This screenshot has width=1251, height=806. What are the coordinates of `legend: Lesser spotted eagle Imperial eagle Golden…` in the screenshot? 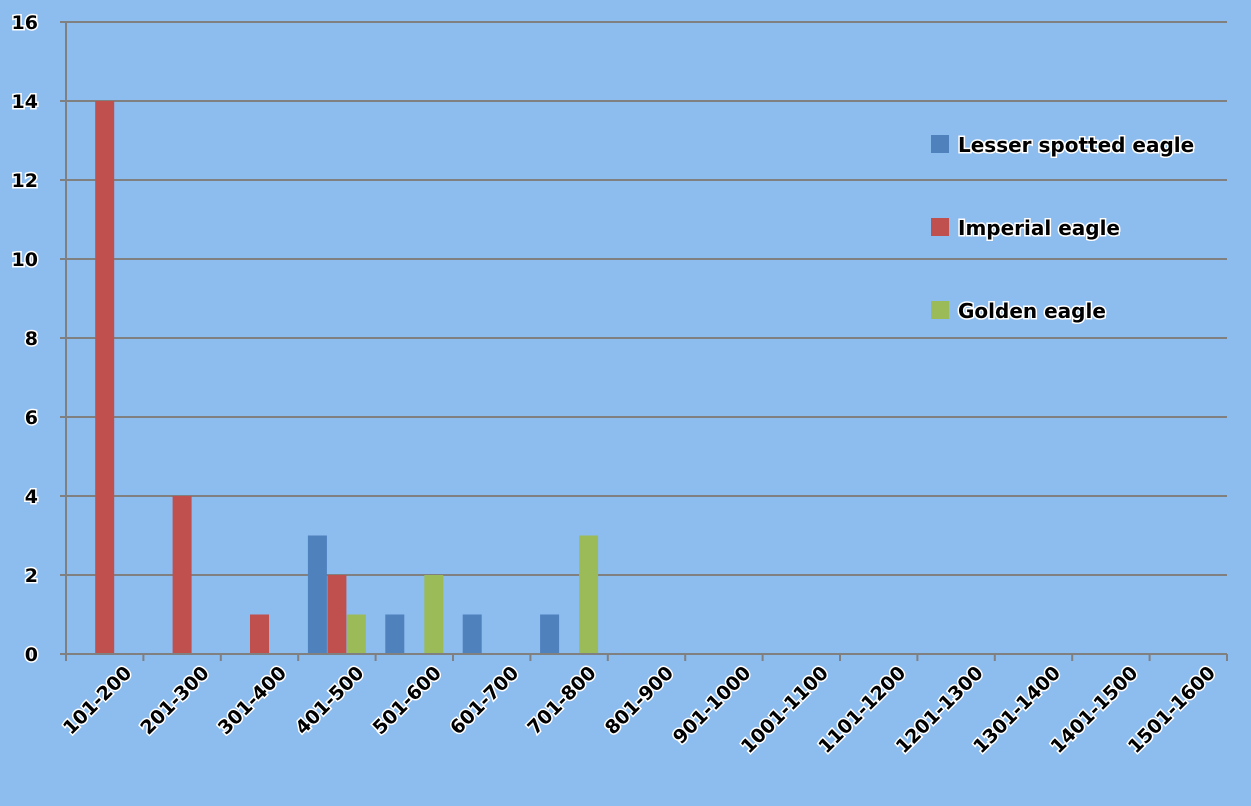 It's located at (1063, 228).